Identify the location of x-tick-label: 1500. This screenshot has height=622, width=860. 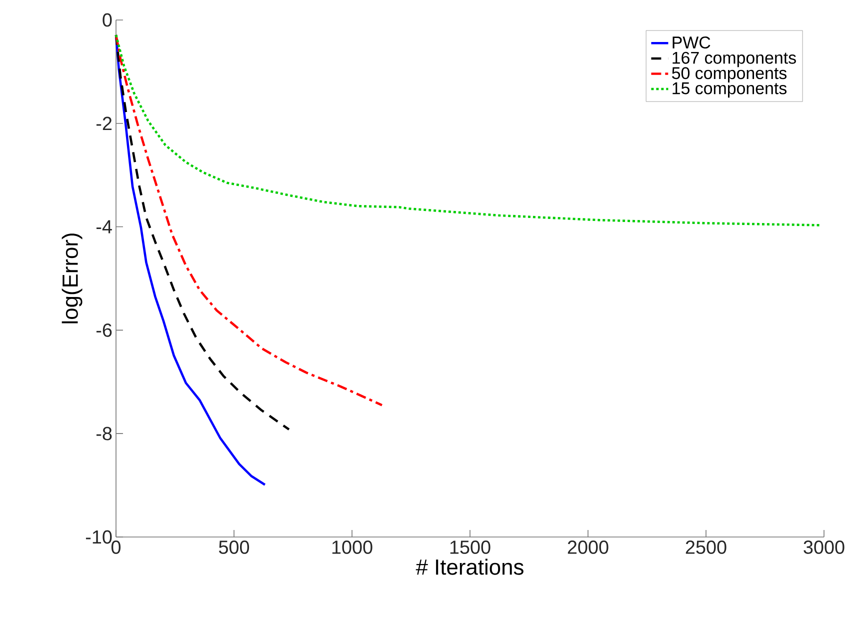
(470, 547).